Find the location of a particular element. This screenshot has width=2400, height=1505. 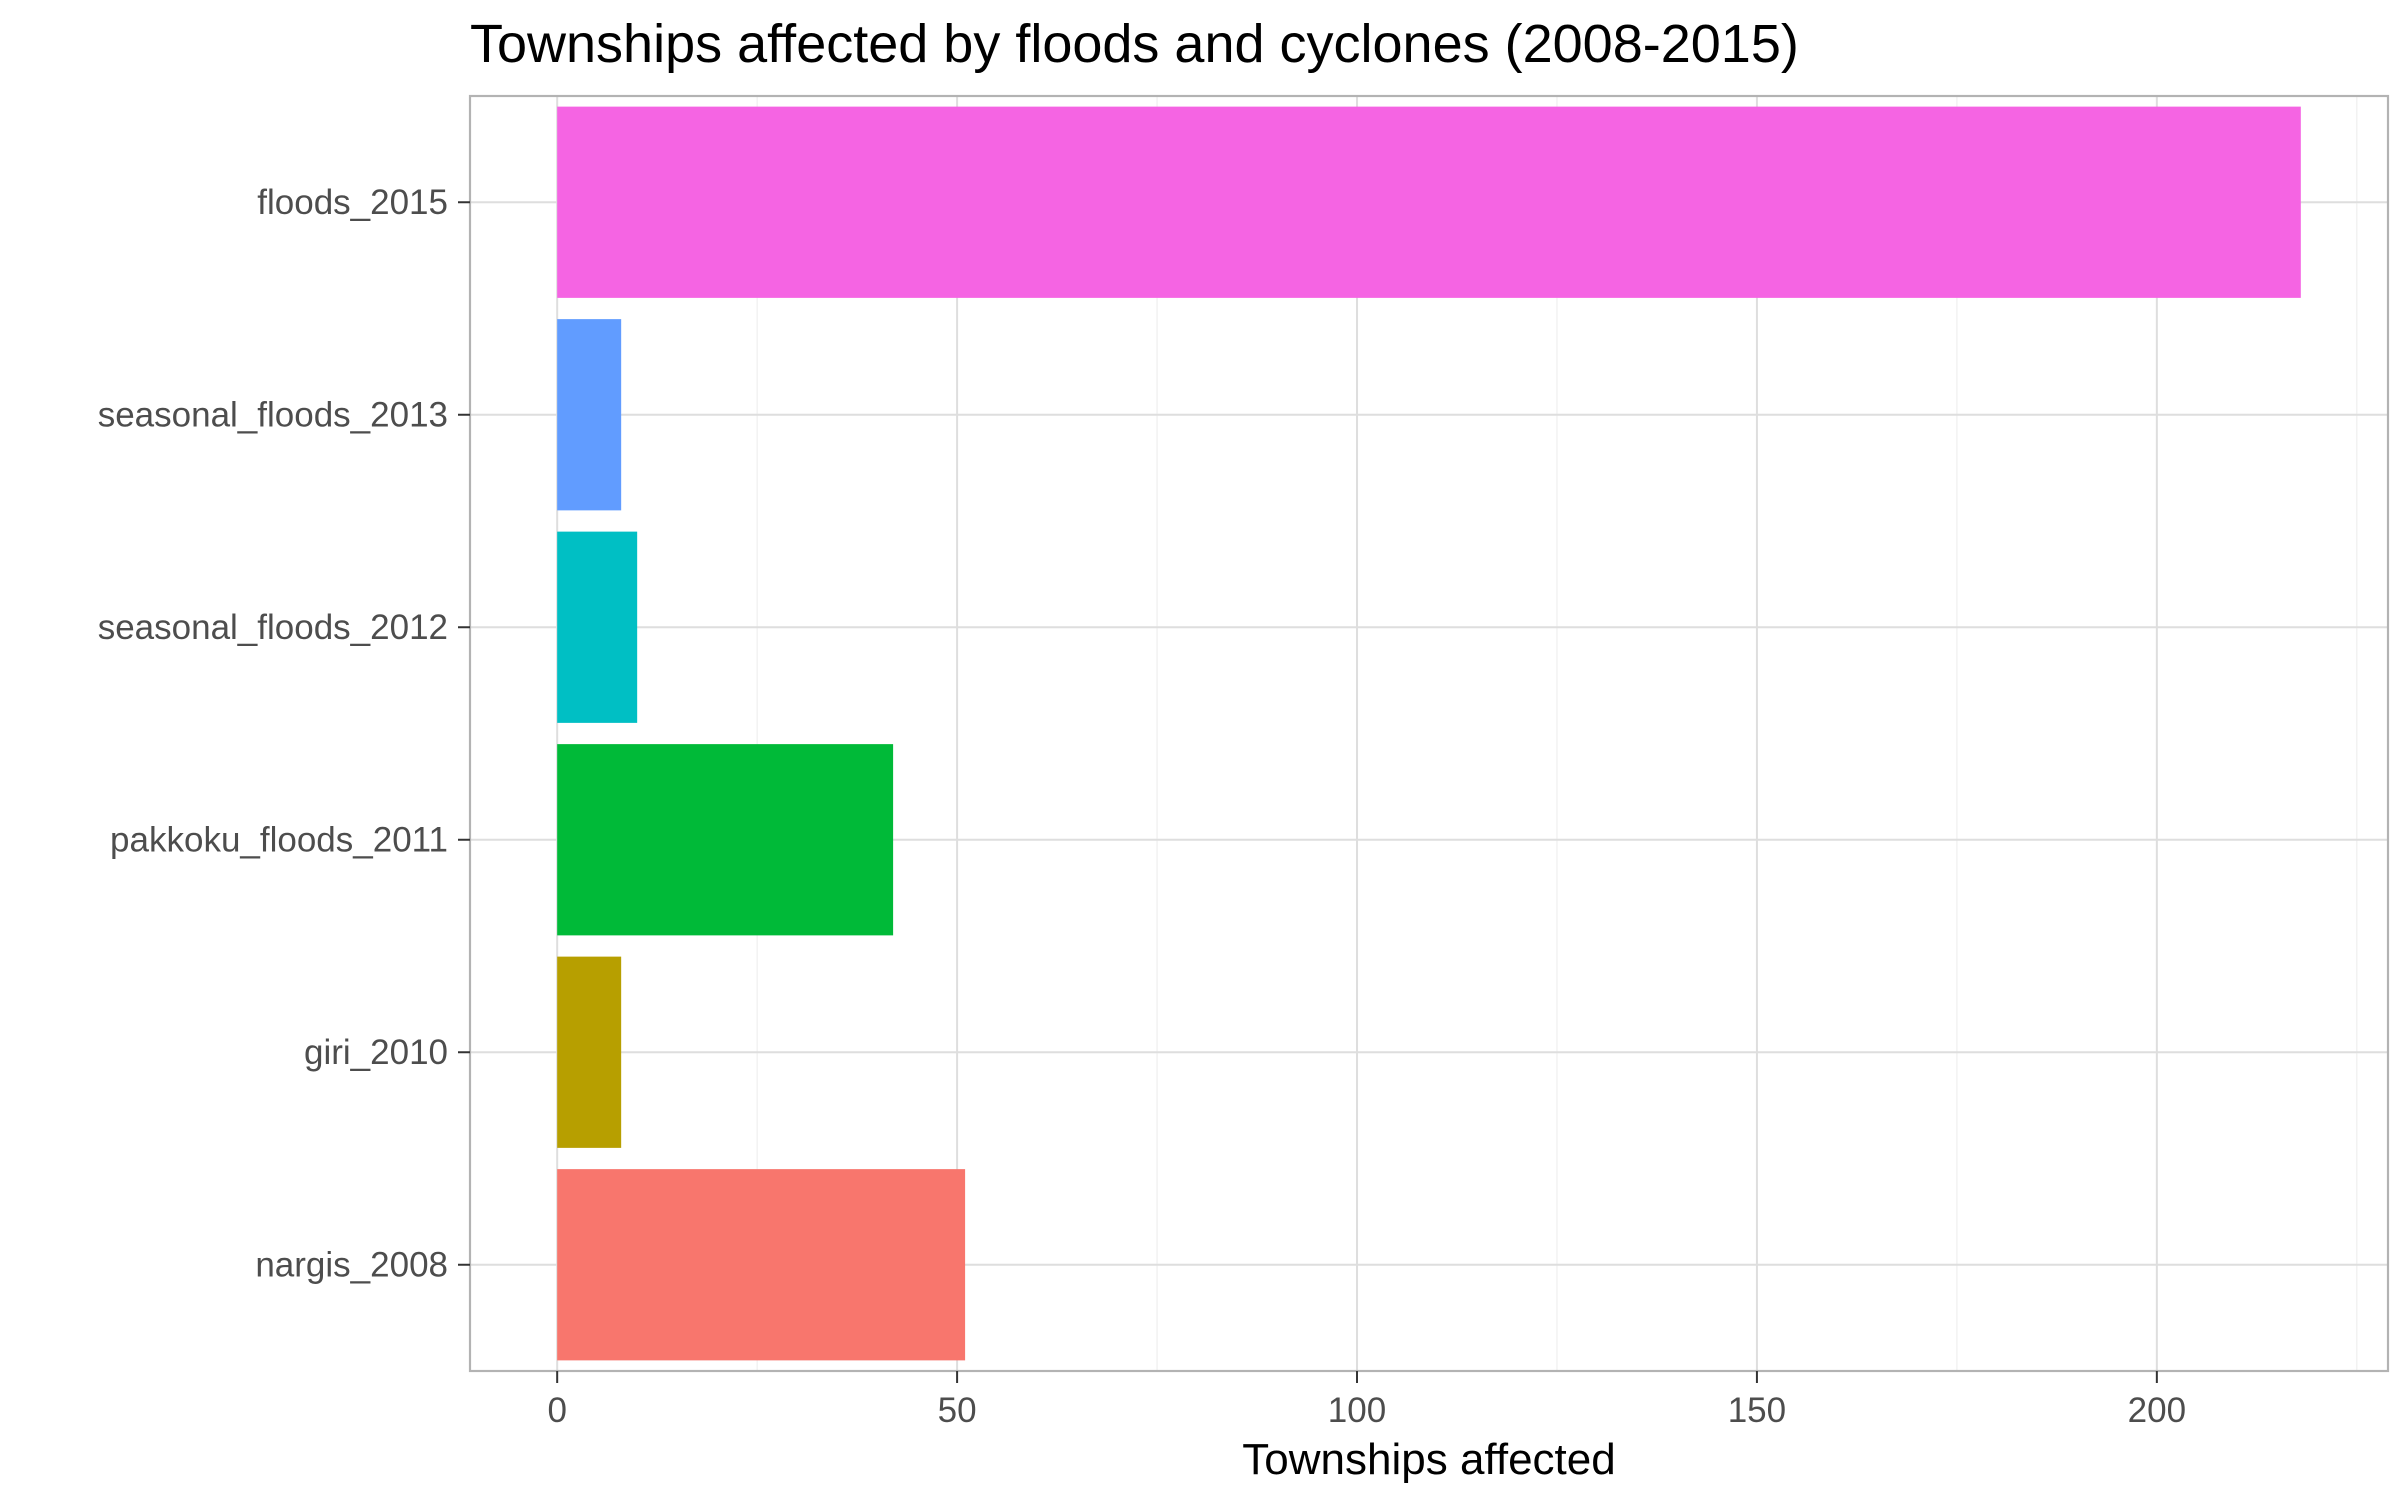

x-axis: 0 50 100 150 200 is located at coordinates (1366, 1400).